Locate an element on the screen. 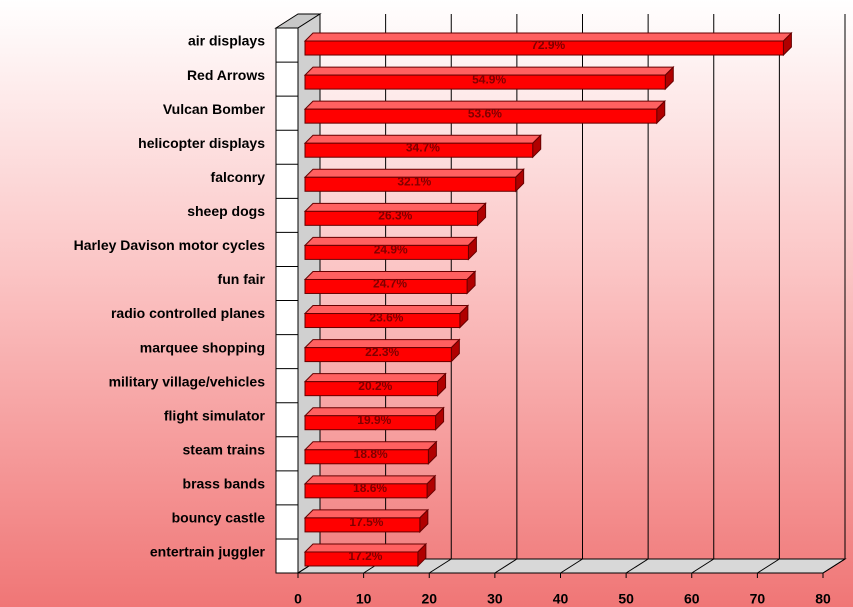  y-tick-label: radio controlled planes is located at coordinates (188, 313).